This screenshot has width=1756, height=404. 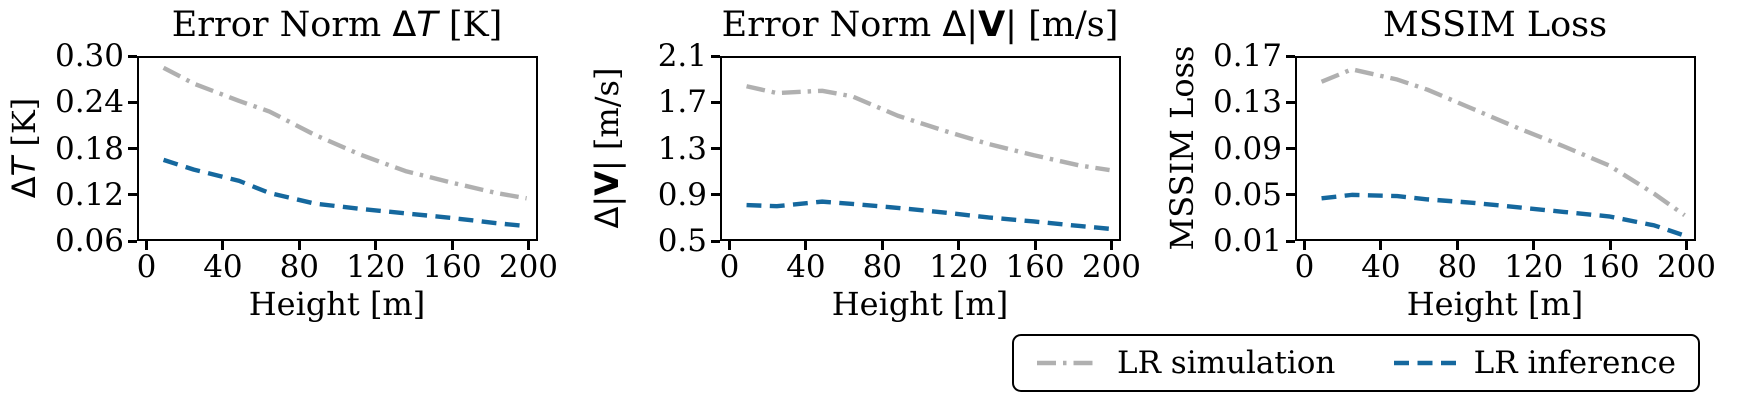 I want to click on y-tick-label: 0.24, so click(x=89, y=102).